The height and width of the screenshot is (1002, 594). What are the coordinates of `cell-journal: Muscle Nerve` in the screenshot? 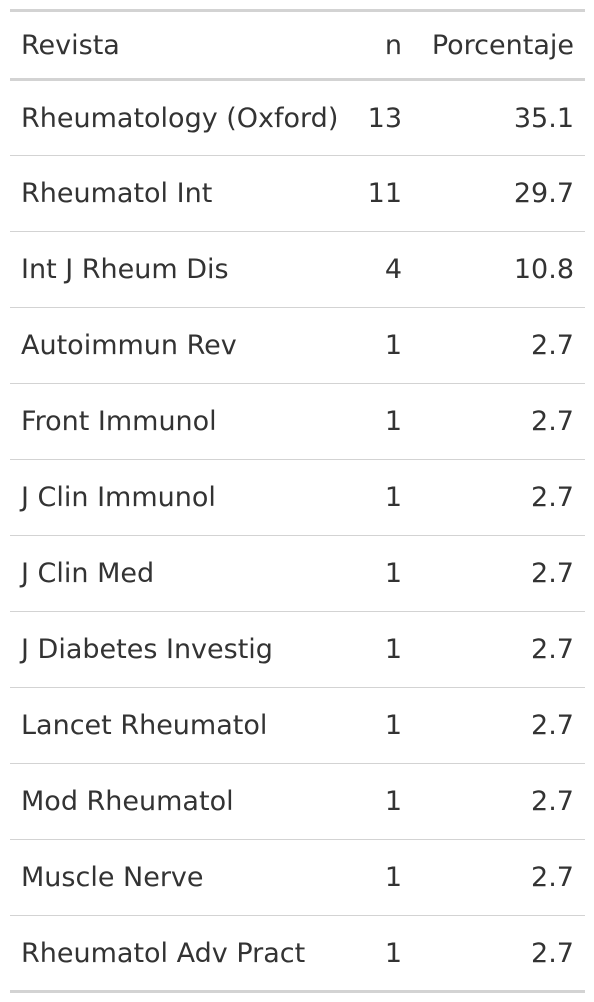 It's located at (186, 877).